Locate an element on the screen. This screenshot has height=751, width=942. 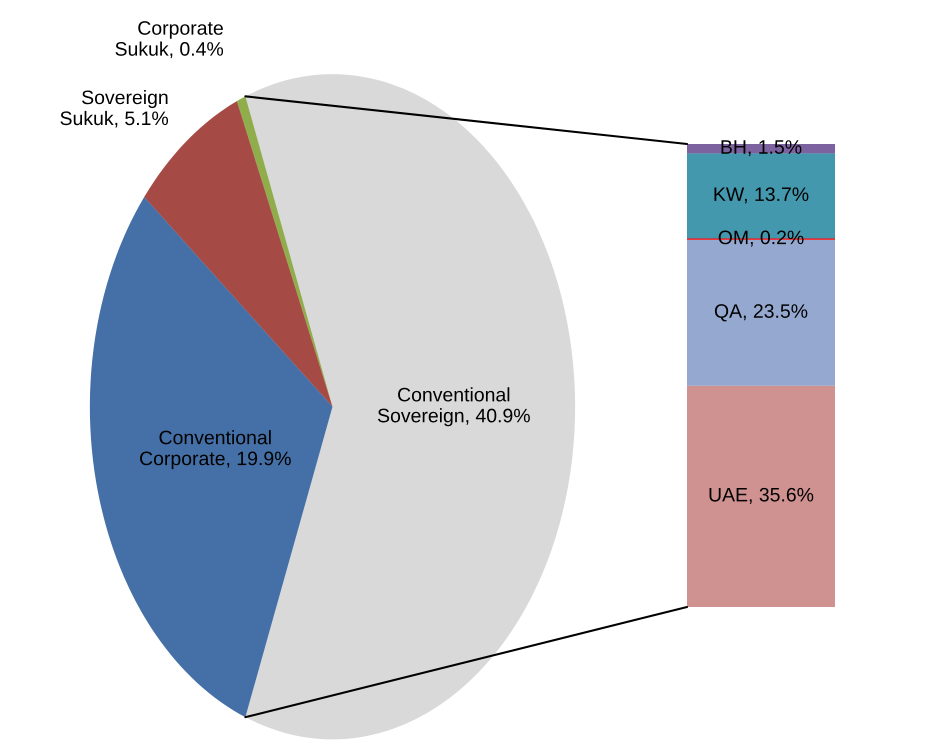
bar is located at coordinates (761, 496).